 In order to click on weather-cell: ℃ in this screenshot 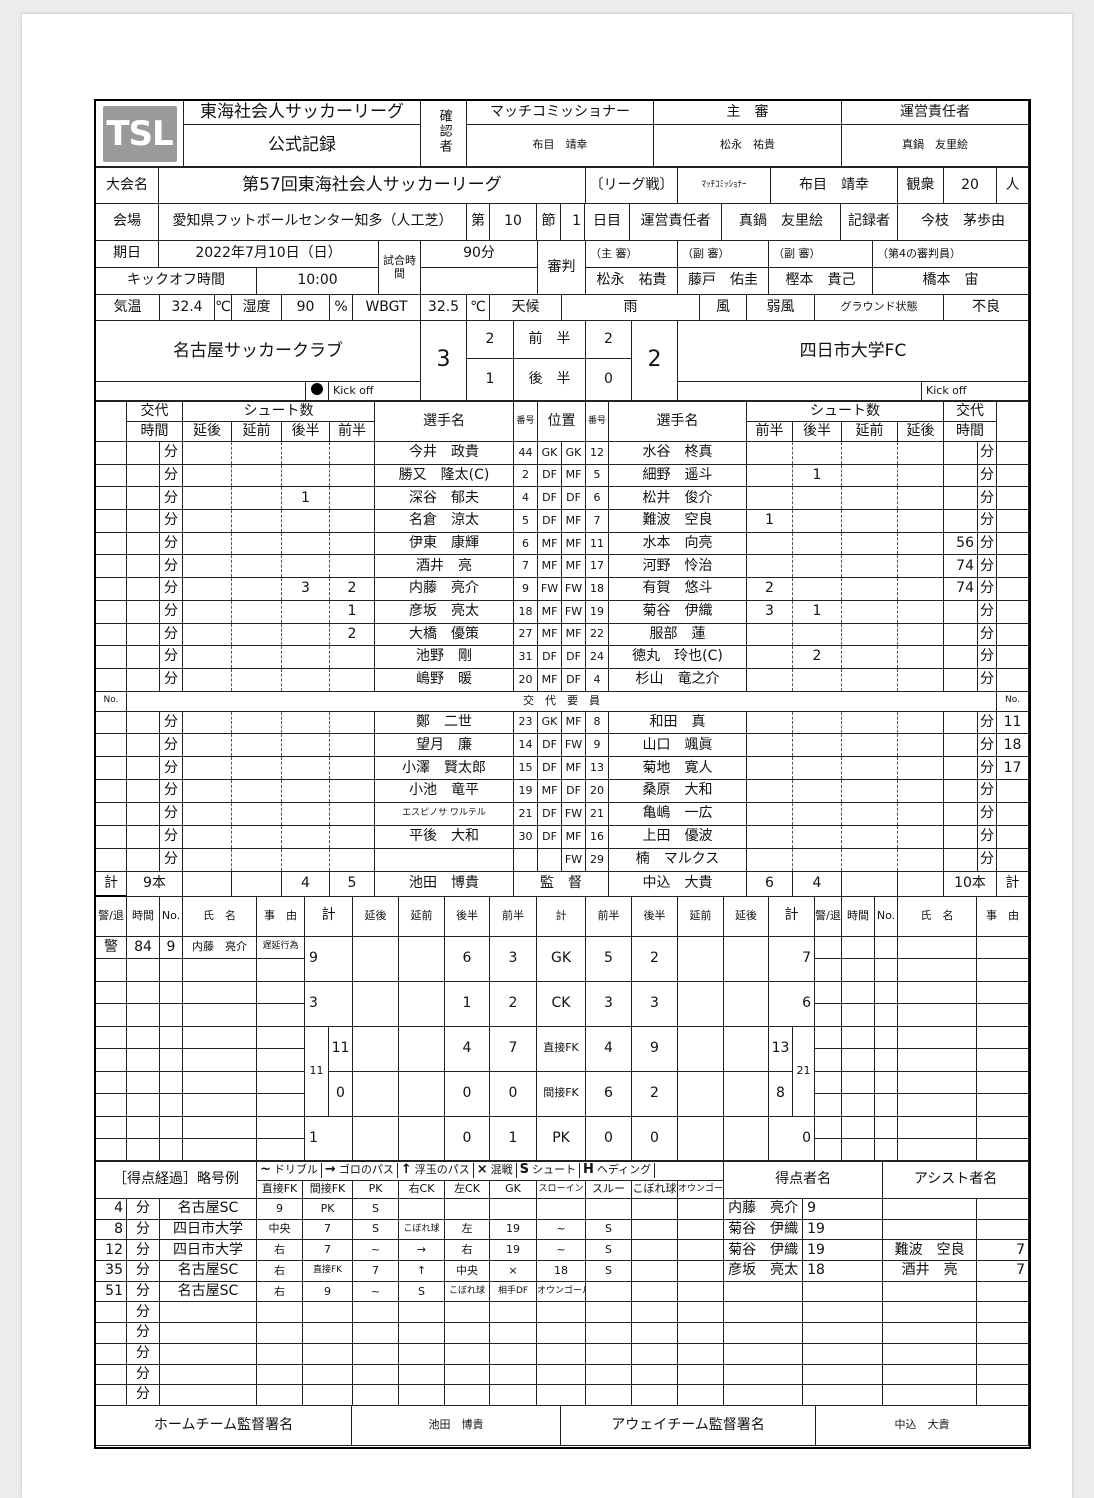, I will do `click(478, 307)`.